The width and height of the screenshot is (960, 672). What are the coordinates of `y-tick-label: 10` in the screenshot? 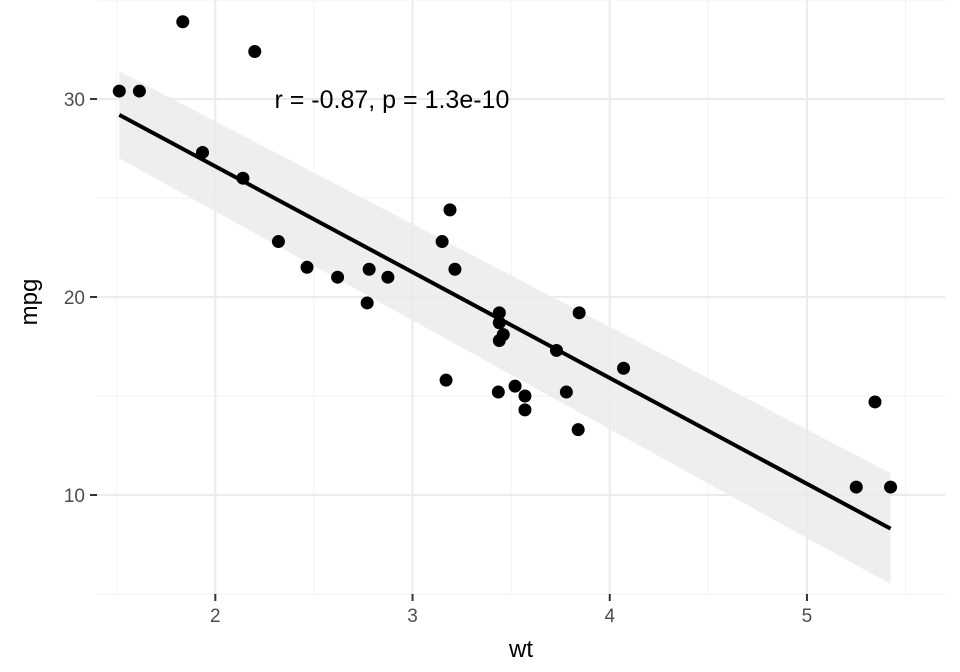 It's located at (74, 496).